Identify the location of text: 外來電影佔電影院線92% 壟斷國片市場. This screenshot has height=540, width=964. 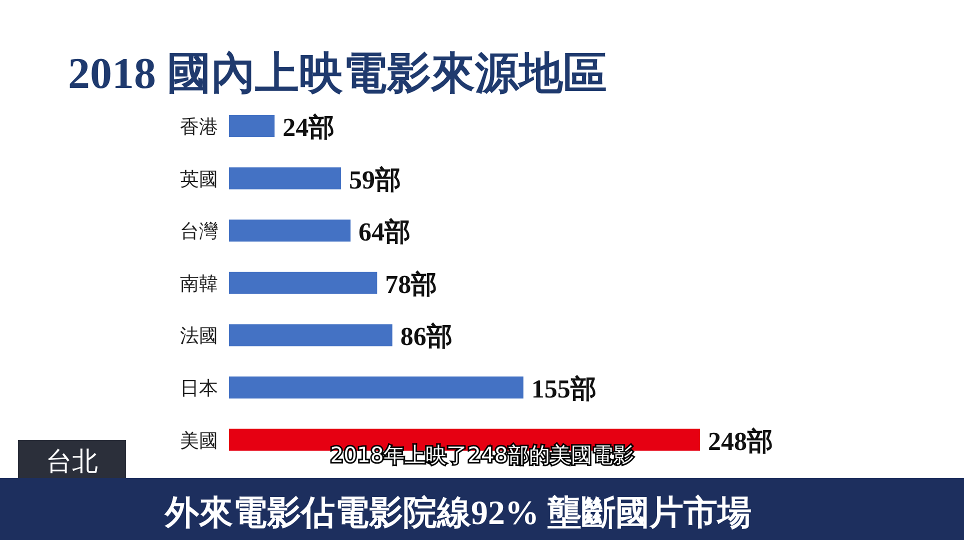
(458, 513).